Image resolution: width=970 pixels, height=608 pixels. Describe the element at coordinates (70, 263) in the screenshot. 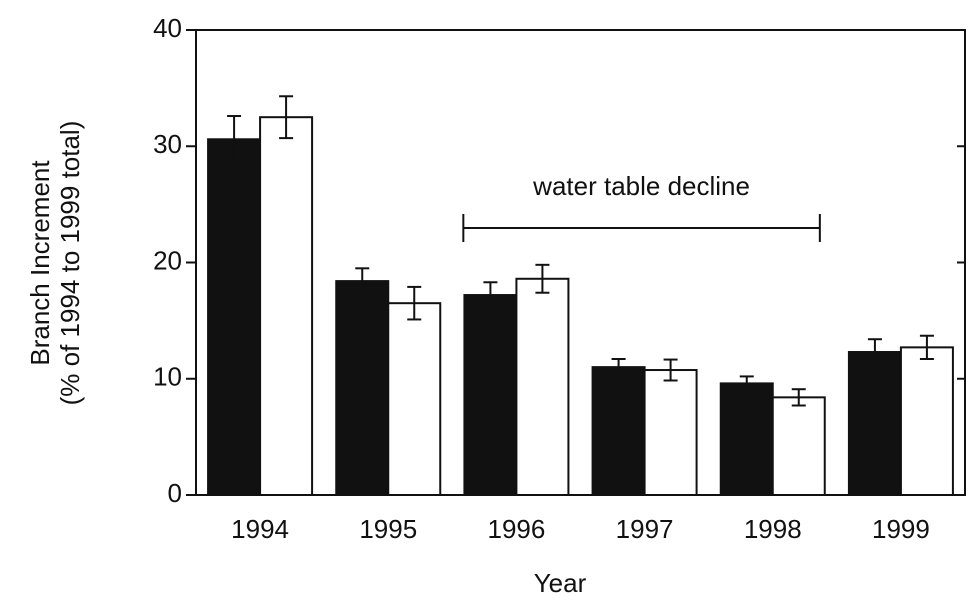

I see `y-axis-label: (% of 1994 to 1999 total)` at that location.